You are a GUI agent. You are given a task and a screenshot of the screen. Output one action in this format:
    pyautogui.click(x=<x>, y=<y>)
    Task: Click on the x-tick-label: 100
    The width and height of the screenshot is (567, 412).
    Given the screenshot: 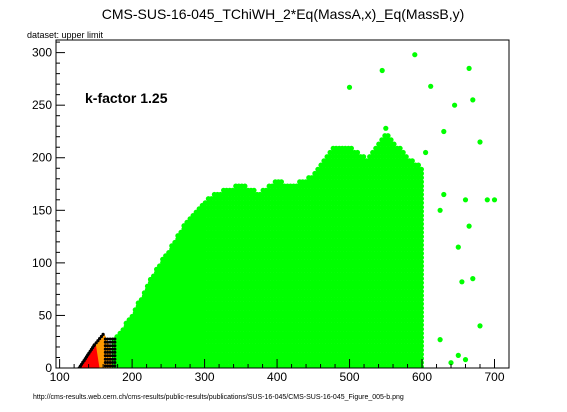 What is the action you would take?
    pyautogui.click(x=60, y=377)
    